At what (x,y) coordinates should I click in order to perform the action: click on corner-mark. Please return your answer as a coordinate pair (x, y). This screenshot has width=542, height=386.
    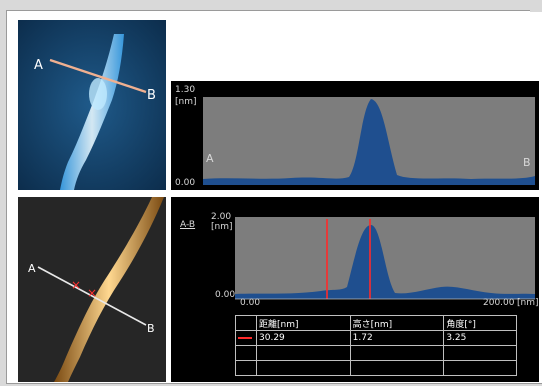
    Looking at the image, I should click on (536, 6).